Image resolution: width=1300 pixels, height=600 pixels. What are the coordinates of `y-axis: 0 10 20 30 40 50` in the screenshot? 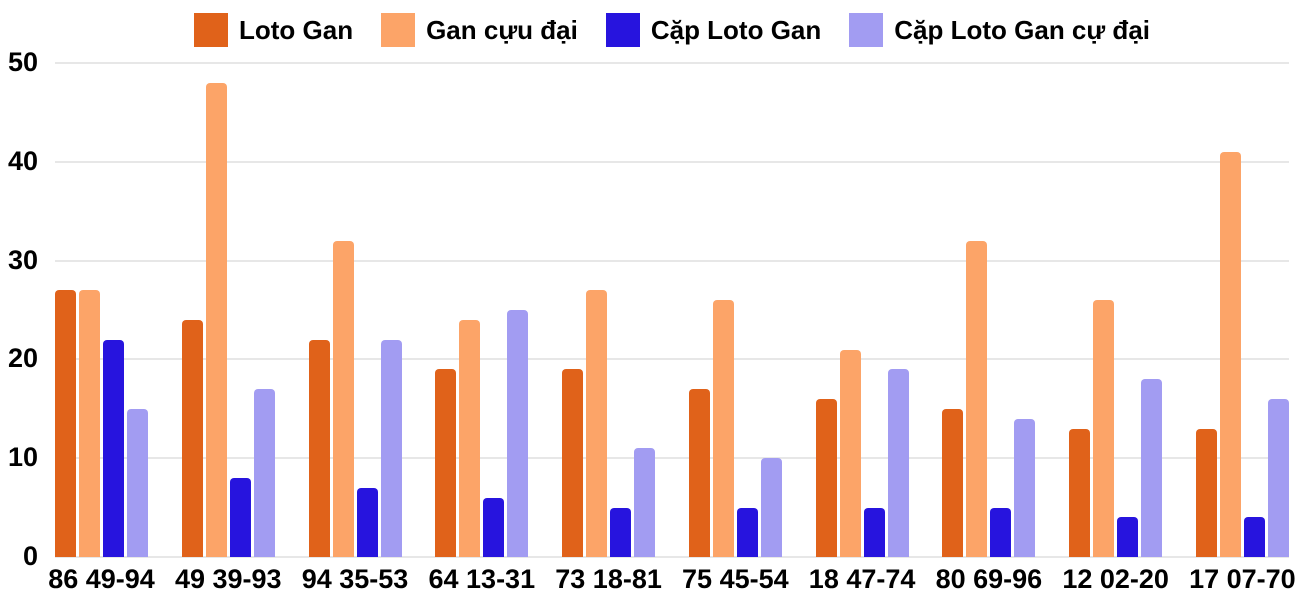 It's located at (19, 308).